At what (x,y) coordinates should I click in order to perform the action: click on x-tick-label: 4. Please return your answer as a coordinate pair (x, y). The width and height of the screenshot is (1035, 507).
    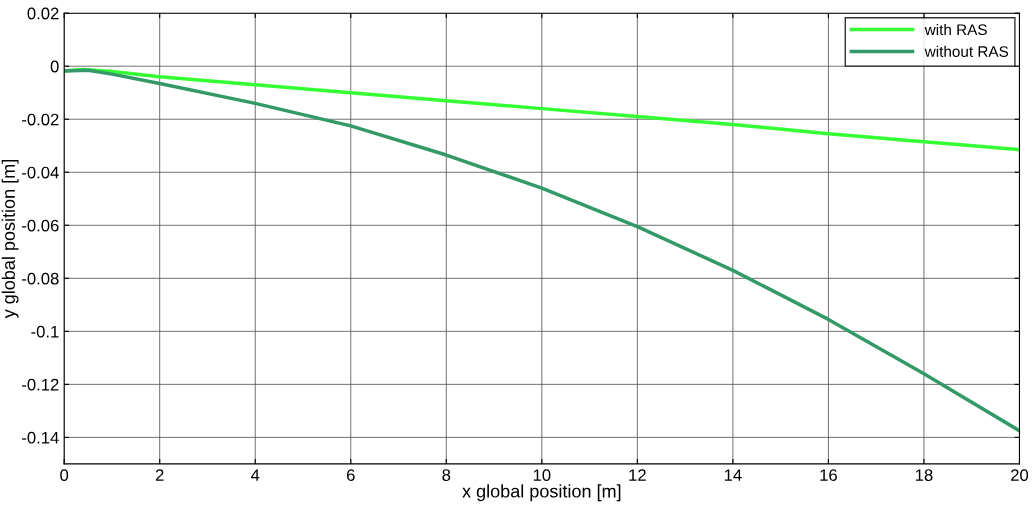
    Looking at the image, I should click on (255, 475).